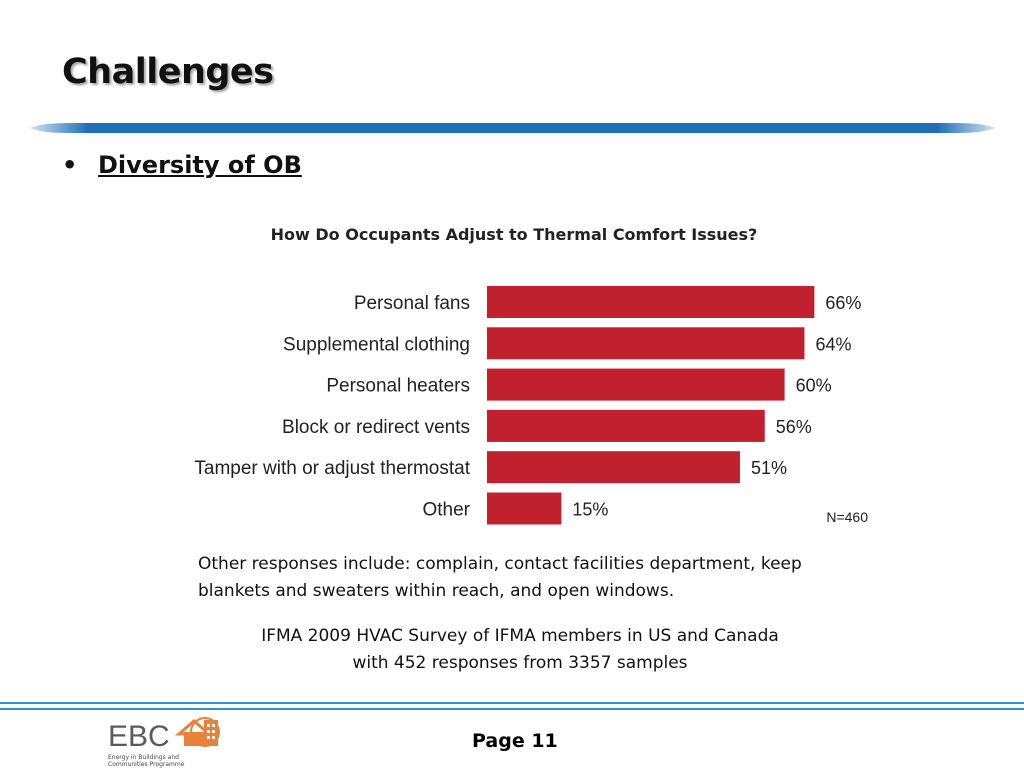 The image size is (1024, 768). What do you see at coordinates (412, 303) in the screenshot?
I see `category-label: Personal fans` at bounding box center [412, 303].